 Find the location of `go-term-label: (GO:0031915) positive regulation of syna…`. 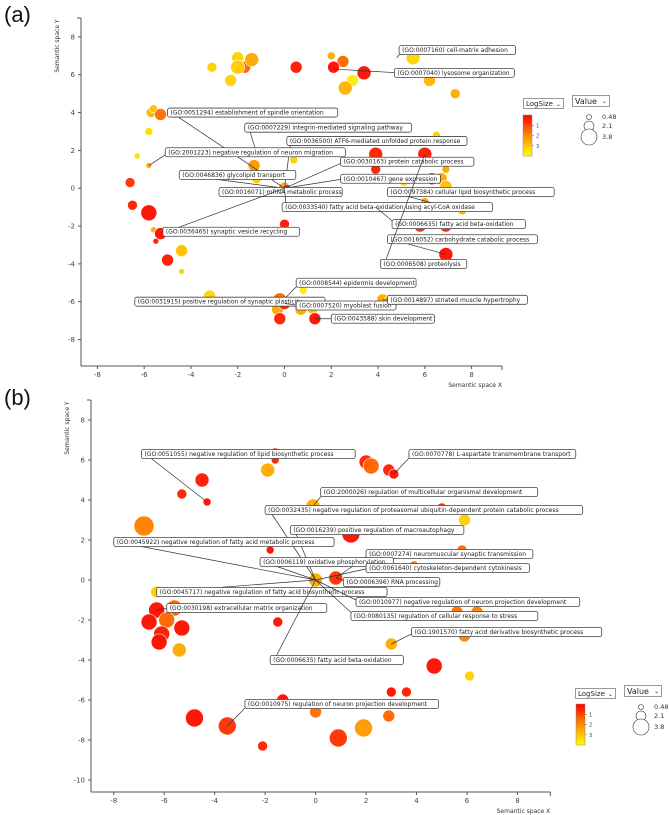

go-term-label: (GO:0031915) positive regulation of syna… is located at coordinates (220, 302).